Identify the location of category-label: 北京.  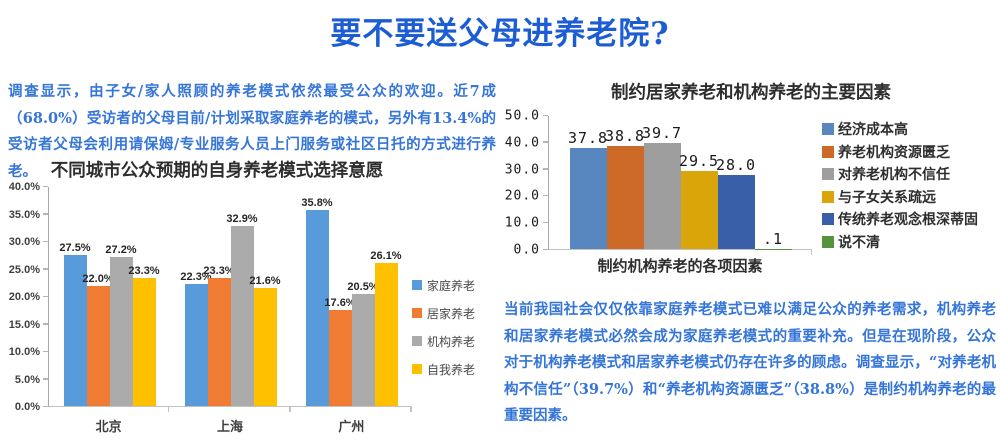
(109, 421).